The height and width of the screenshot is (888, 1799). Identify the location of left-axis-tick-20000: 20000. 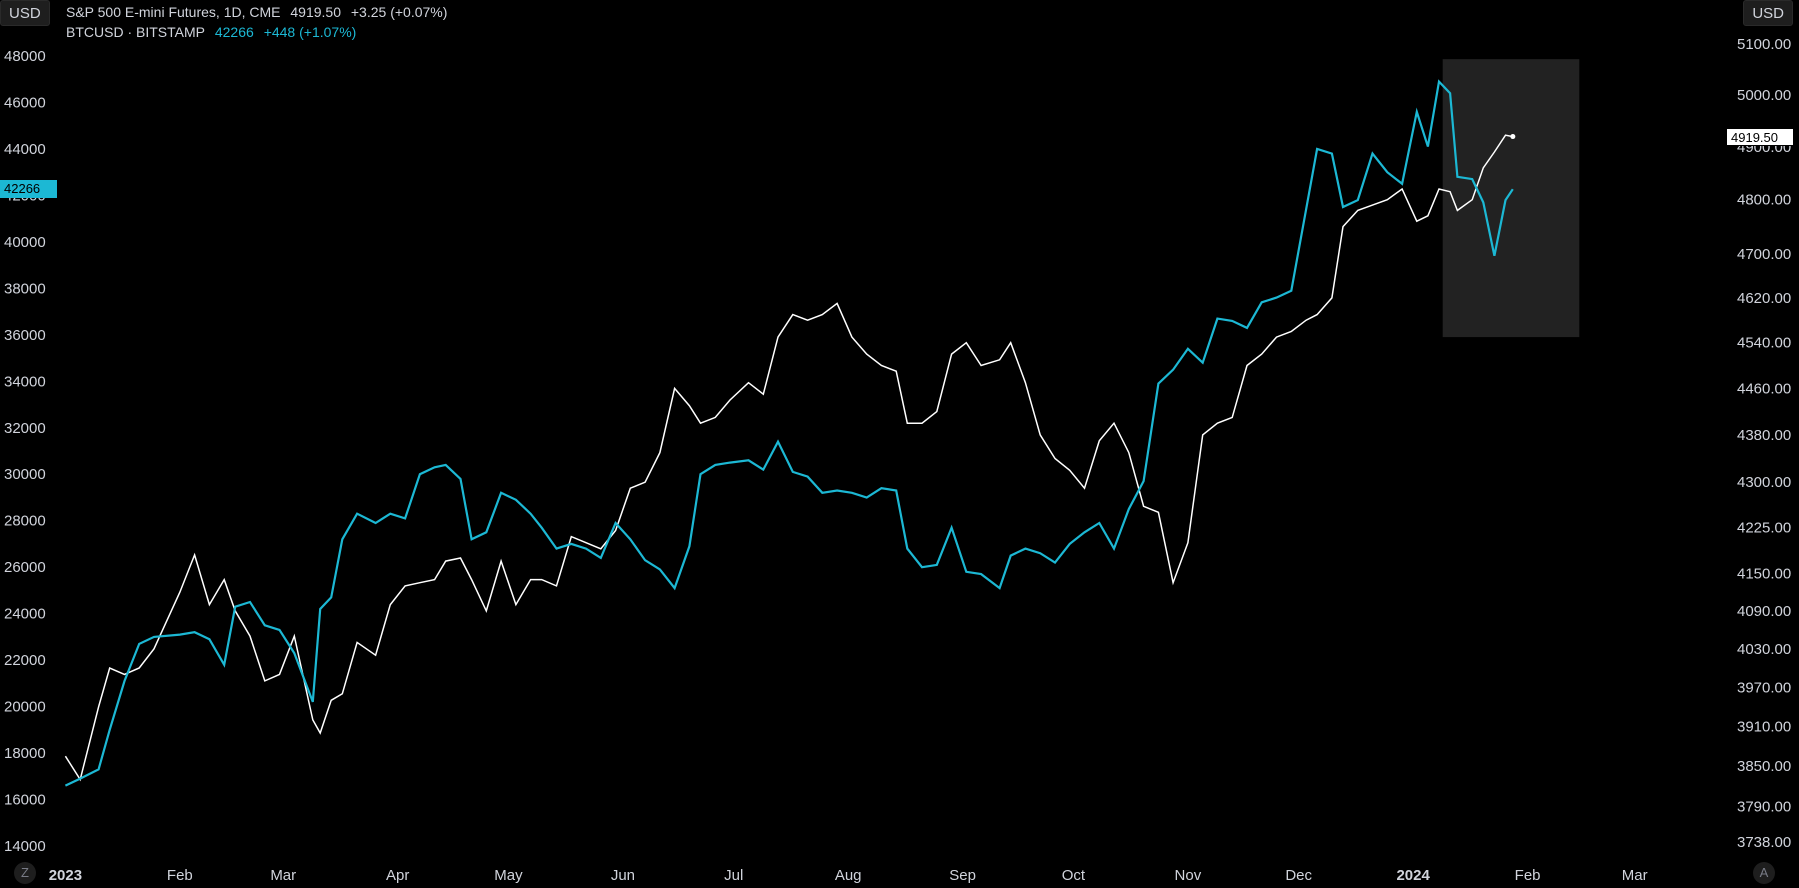
(25, 707).